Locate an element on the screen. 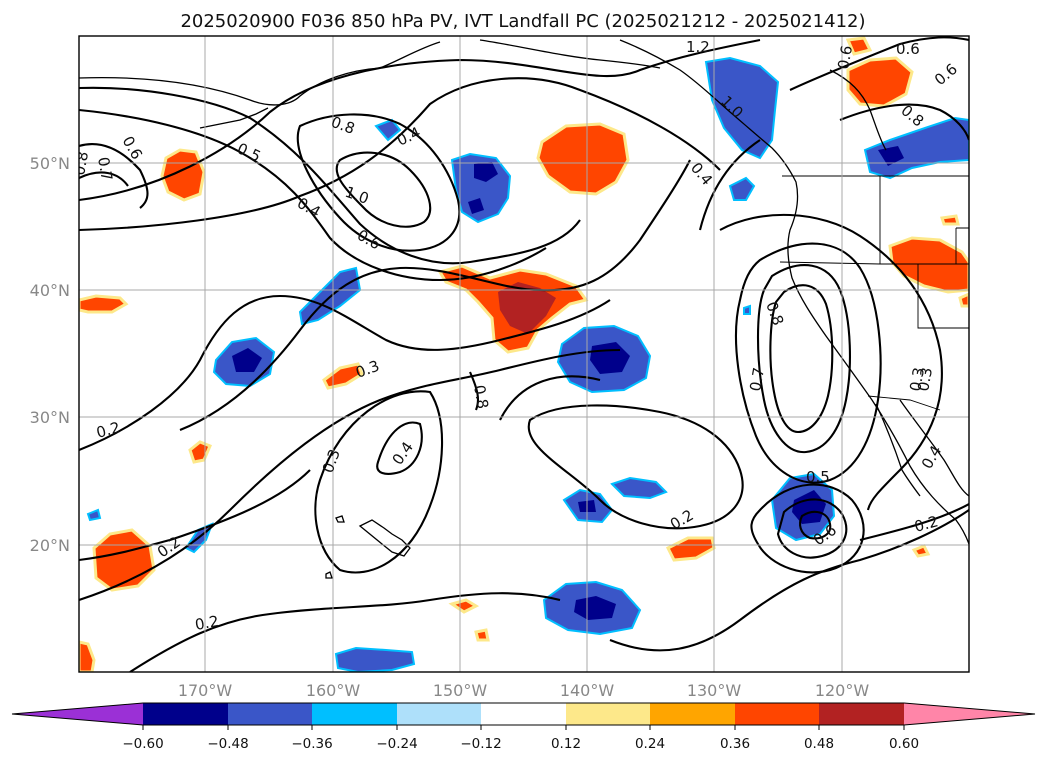 This screenshot has height=765, width=1047. lat-label-30n: 30°N is located at coordinates (50, 417).